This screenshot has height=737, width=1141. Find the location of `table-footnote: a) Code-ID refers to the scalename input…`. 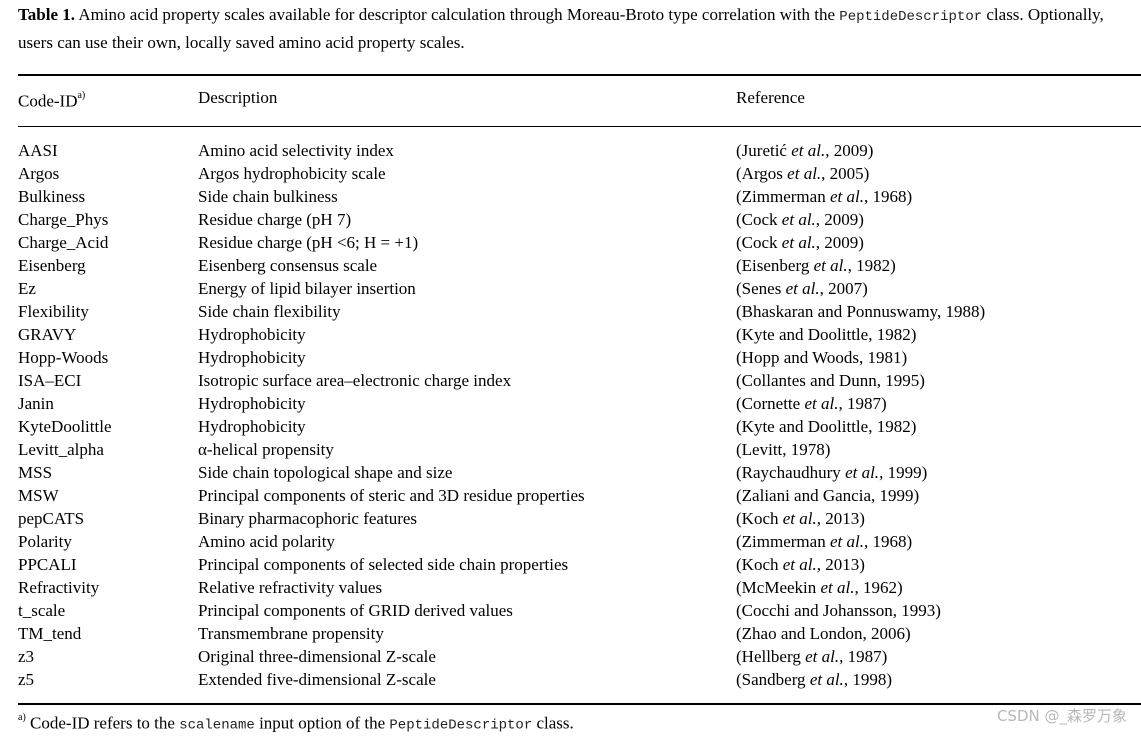

table-footnote: a) Code-ID refers to the scalename input… is located at coordinates (296, 723).